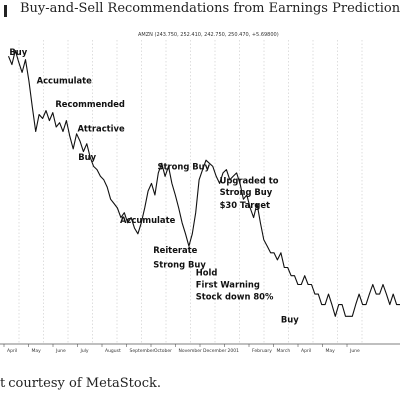 This screenshot has width=400, height=400. Describe the element at coordinates (284, 351) in the screenshot. I see `x-tick-label: March` at that location.